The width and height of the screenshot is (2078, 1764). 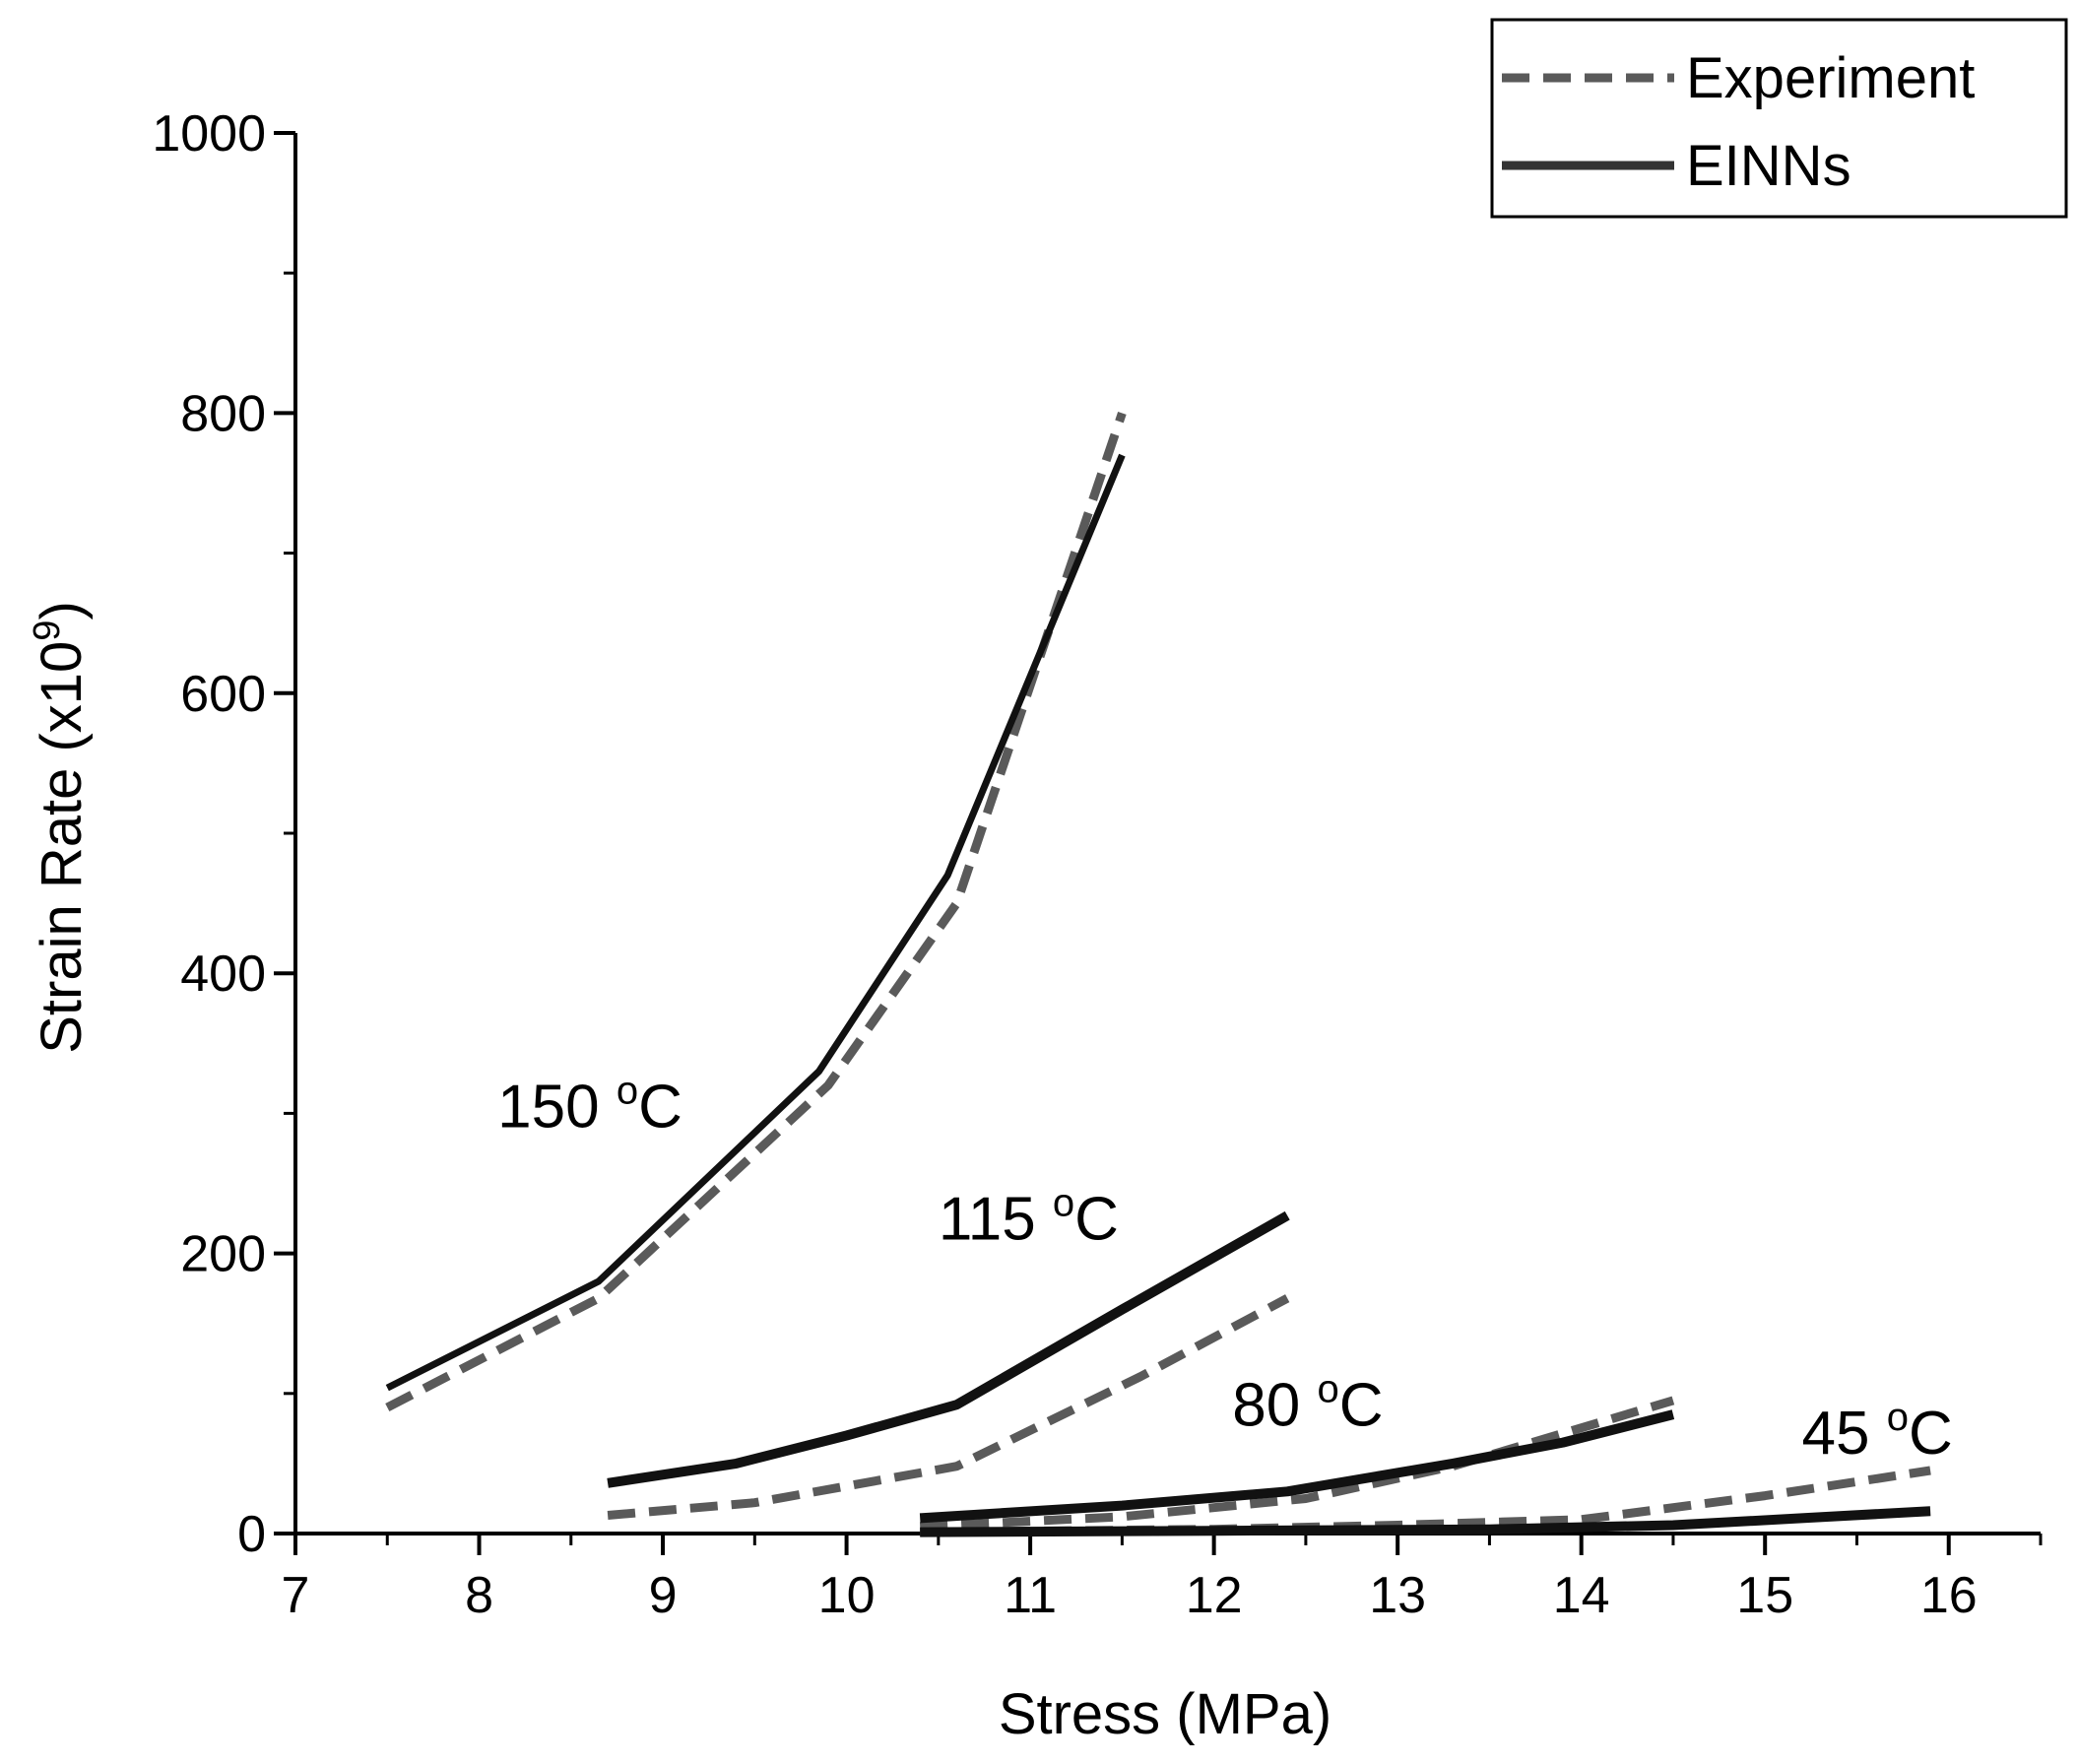 What do you see at coordinates (1581, 1596) in the screenshot?
I see `x-tick-label: 14` at bounding box center [1581, 1596].